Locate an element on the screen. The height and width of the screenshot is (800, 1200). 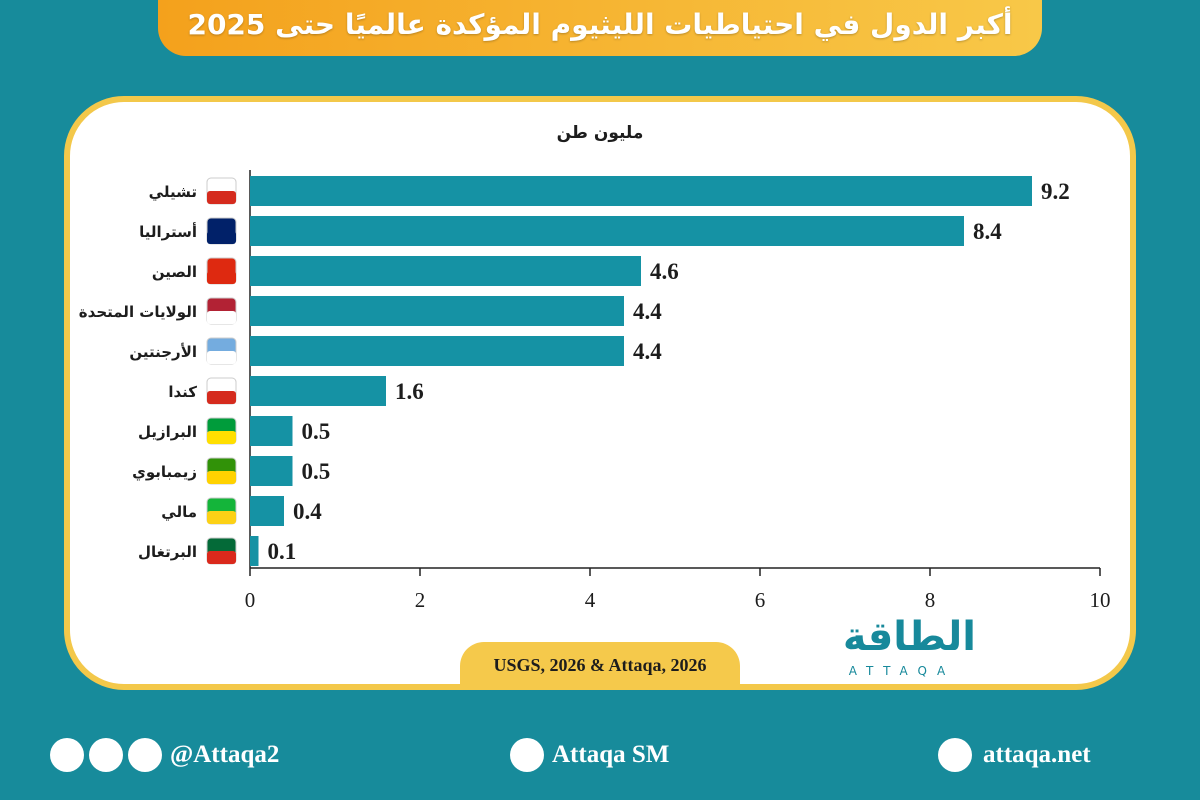
category-label: البرتغال is located at coordinates (167, 552).